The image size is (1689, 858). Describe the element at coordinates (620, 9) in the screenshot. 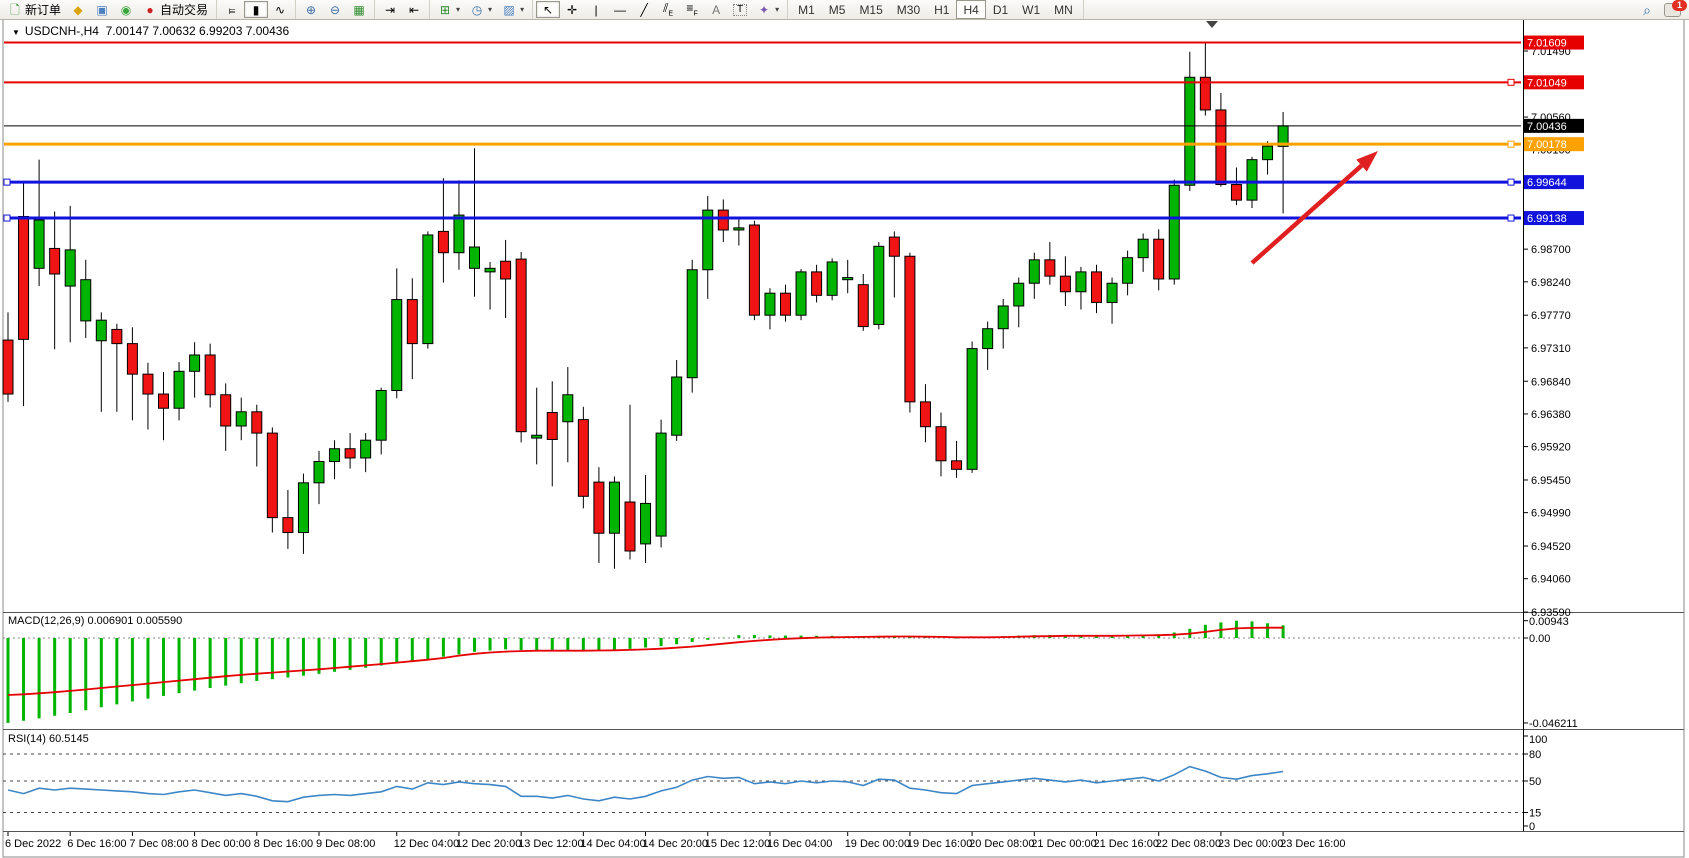

I see `horizontal-line-button: —` at that location.